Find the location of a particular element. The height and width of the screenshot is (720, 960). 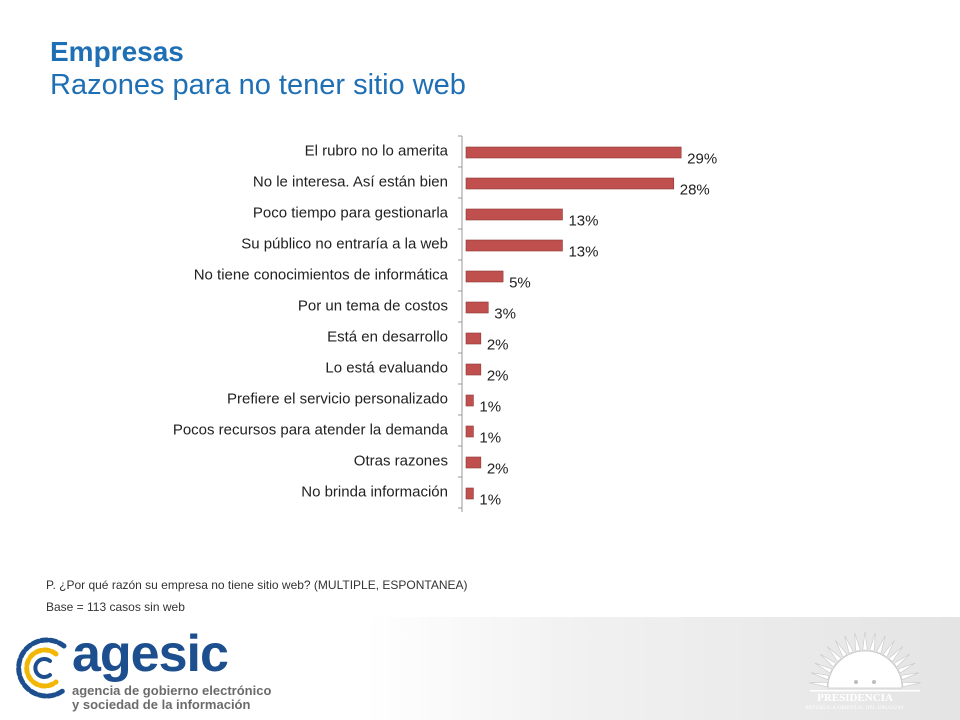

category-label: Está en desarrollo is located at coordinates (387, 336).